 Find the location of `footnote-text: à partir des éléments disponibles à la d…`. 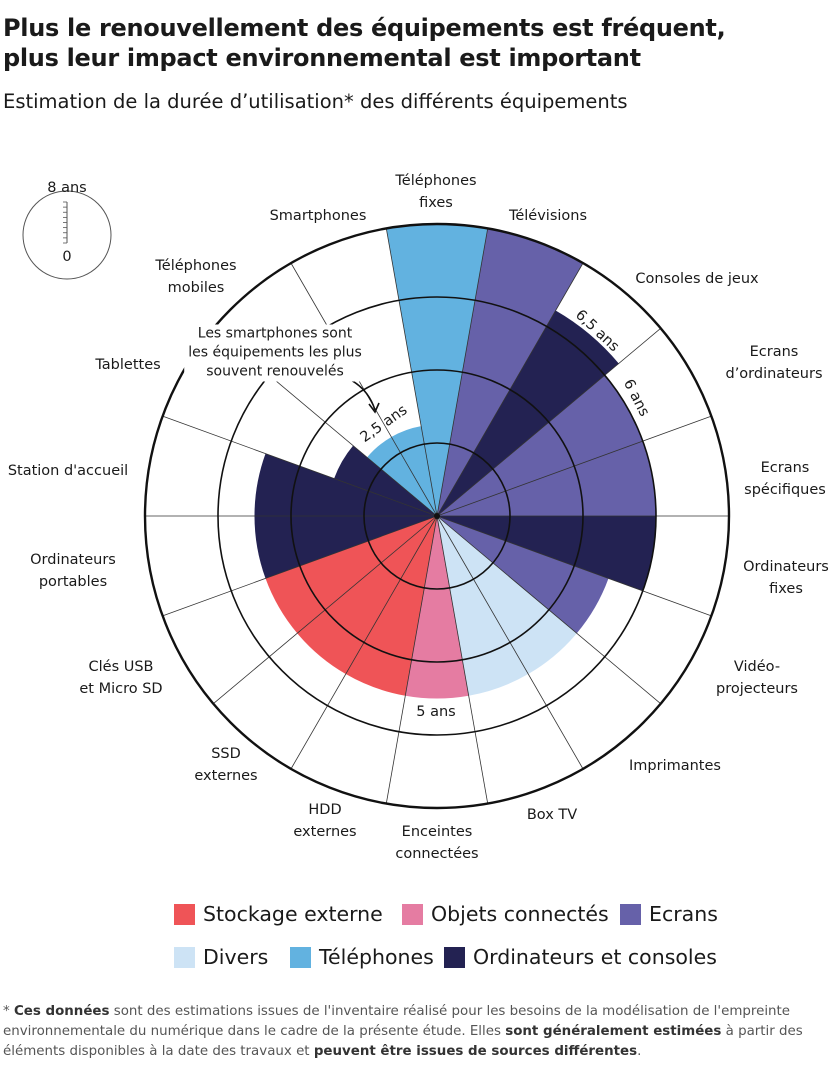

footnote-text: à partir des éléments disponibles à la d… is located at coordinates (403, 1041).